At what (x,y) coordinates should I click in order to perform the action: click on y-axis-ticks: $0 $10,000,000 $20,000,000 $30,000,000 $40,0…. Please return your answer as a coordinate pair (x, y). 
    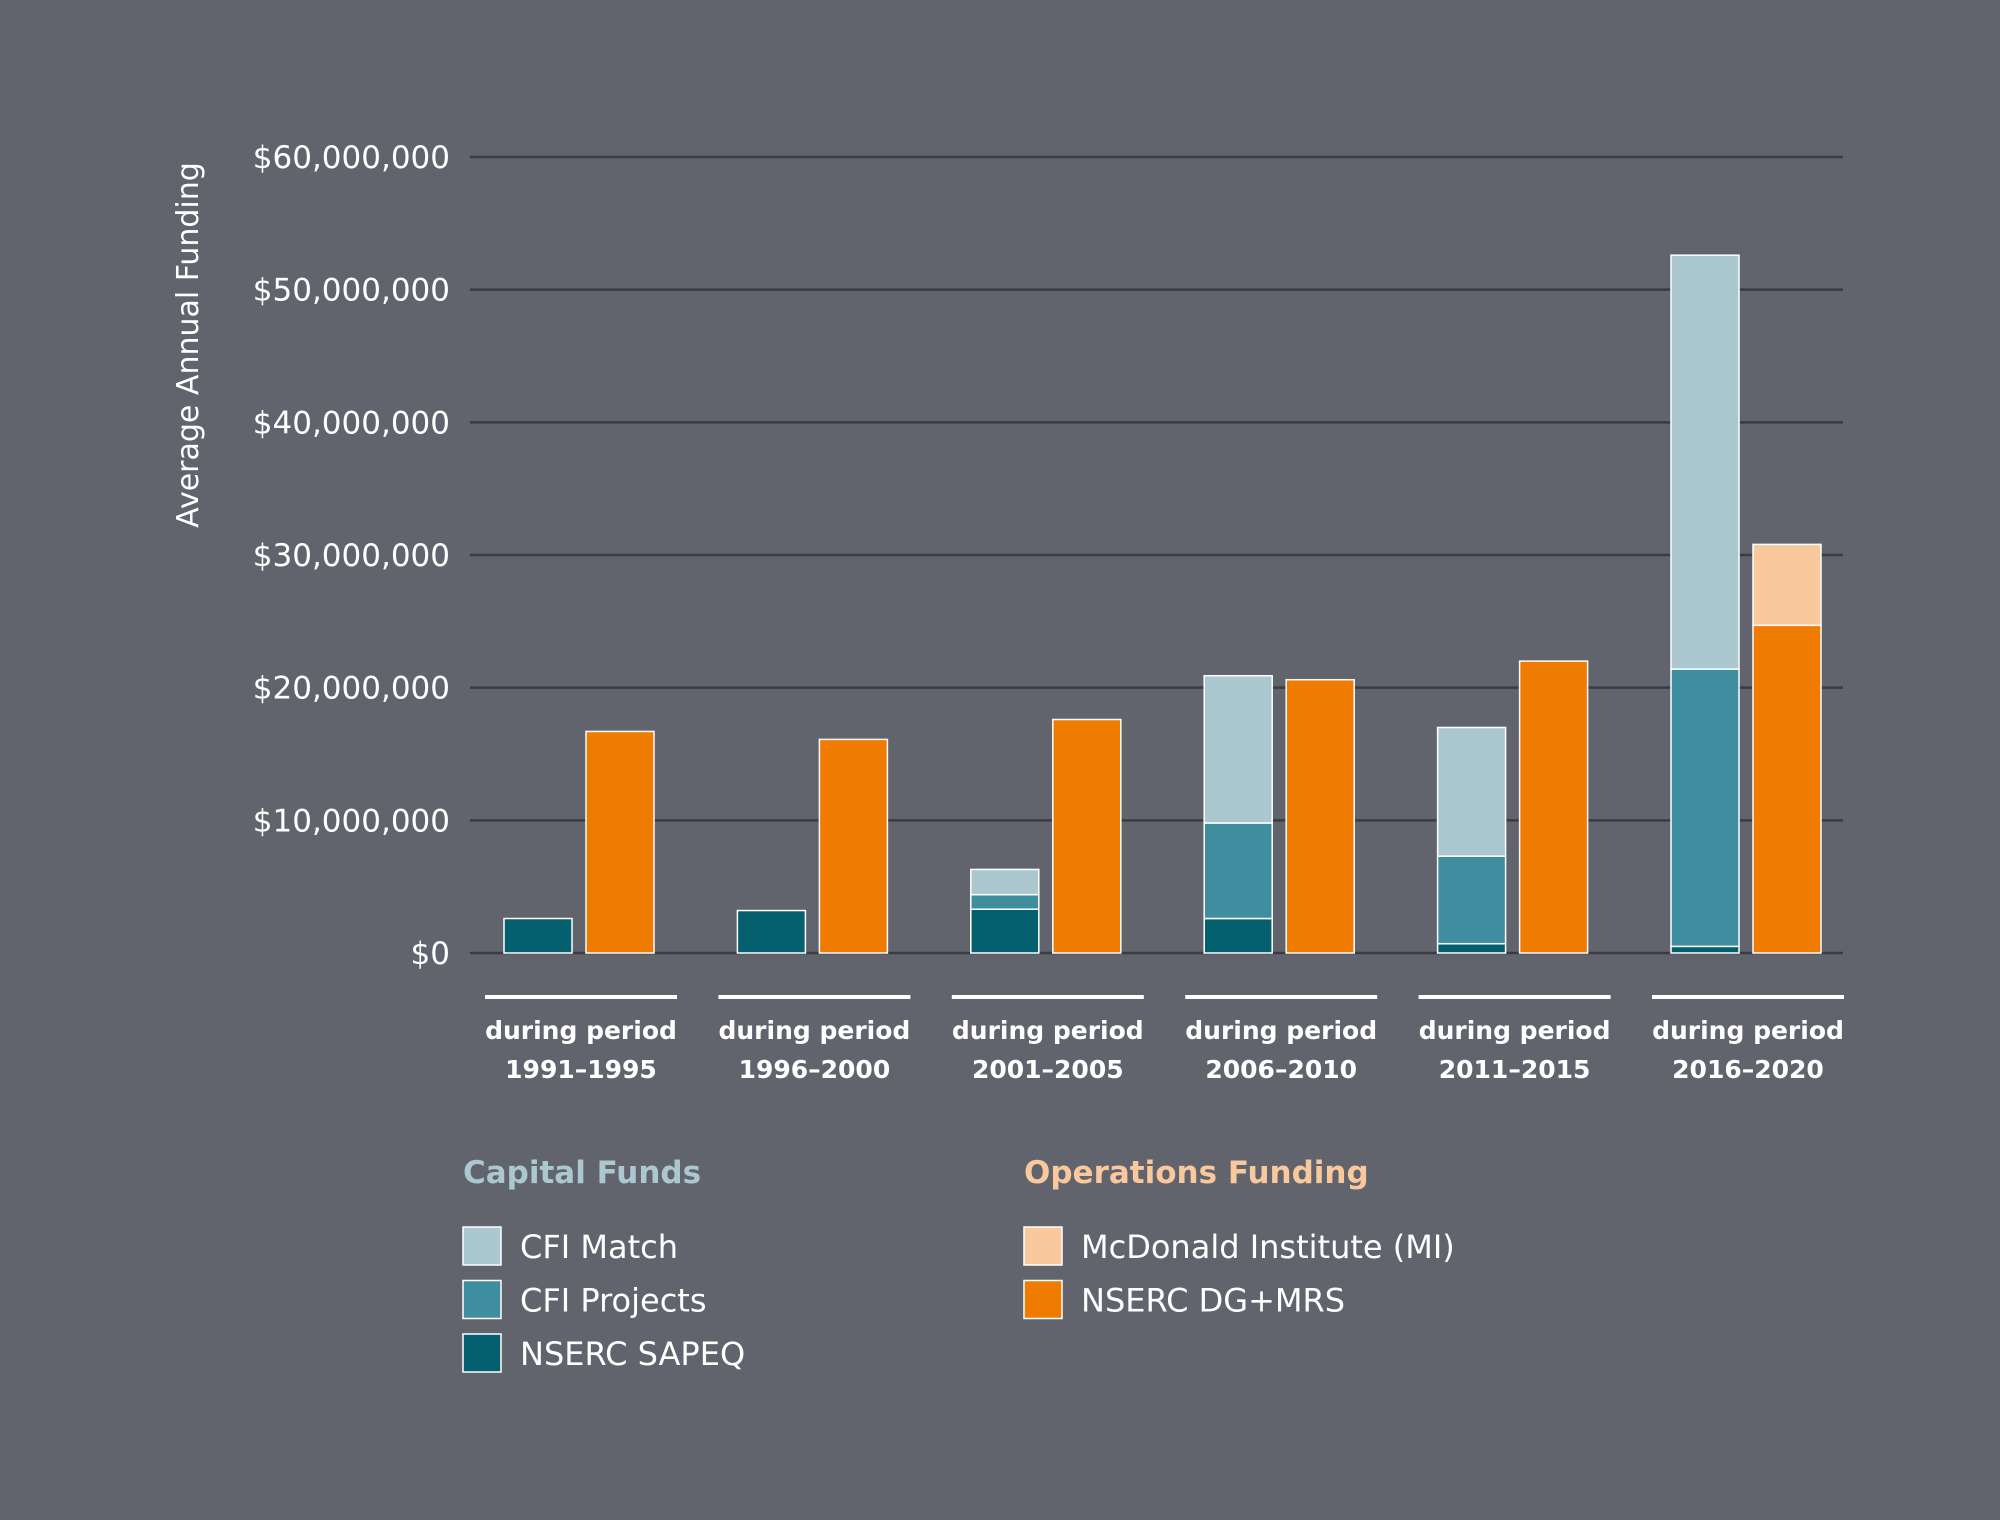
    Looking at the image, I should click on (351, 556).